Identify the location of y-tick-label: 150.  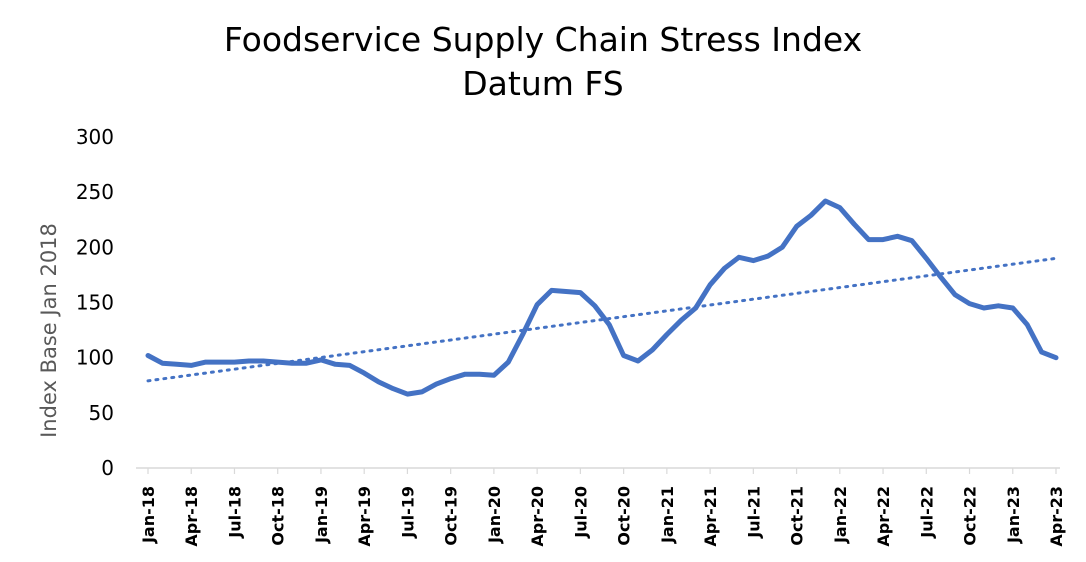
(95, 303).